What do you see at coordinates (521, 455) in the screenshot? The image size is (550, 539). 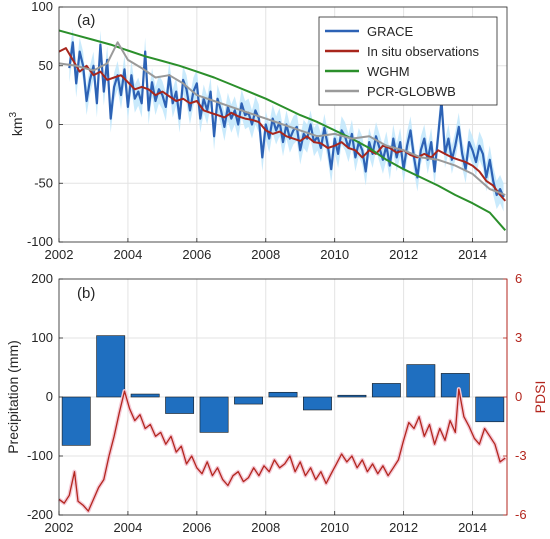 I see `panel-b-right-tick-label: -3` at bounding box center [521, 455].